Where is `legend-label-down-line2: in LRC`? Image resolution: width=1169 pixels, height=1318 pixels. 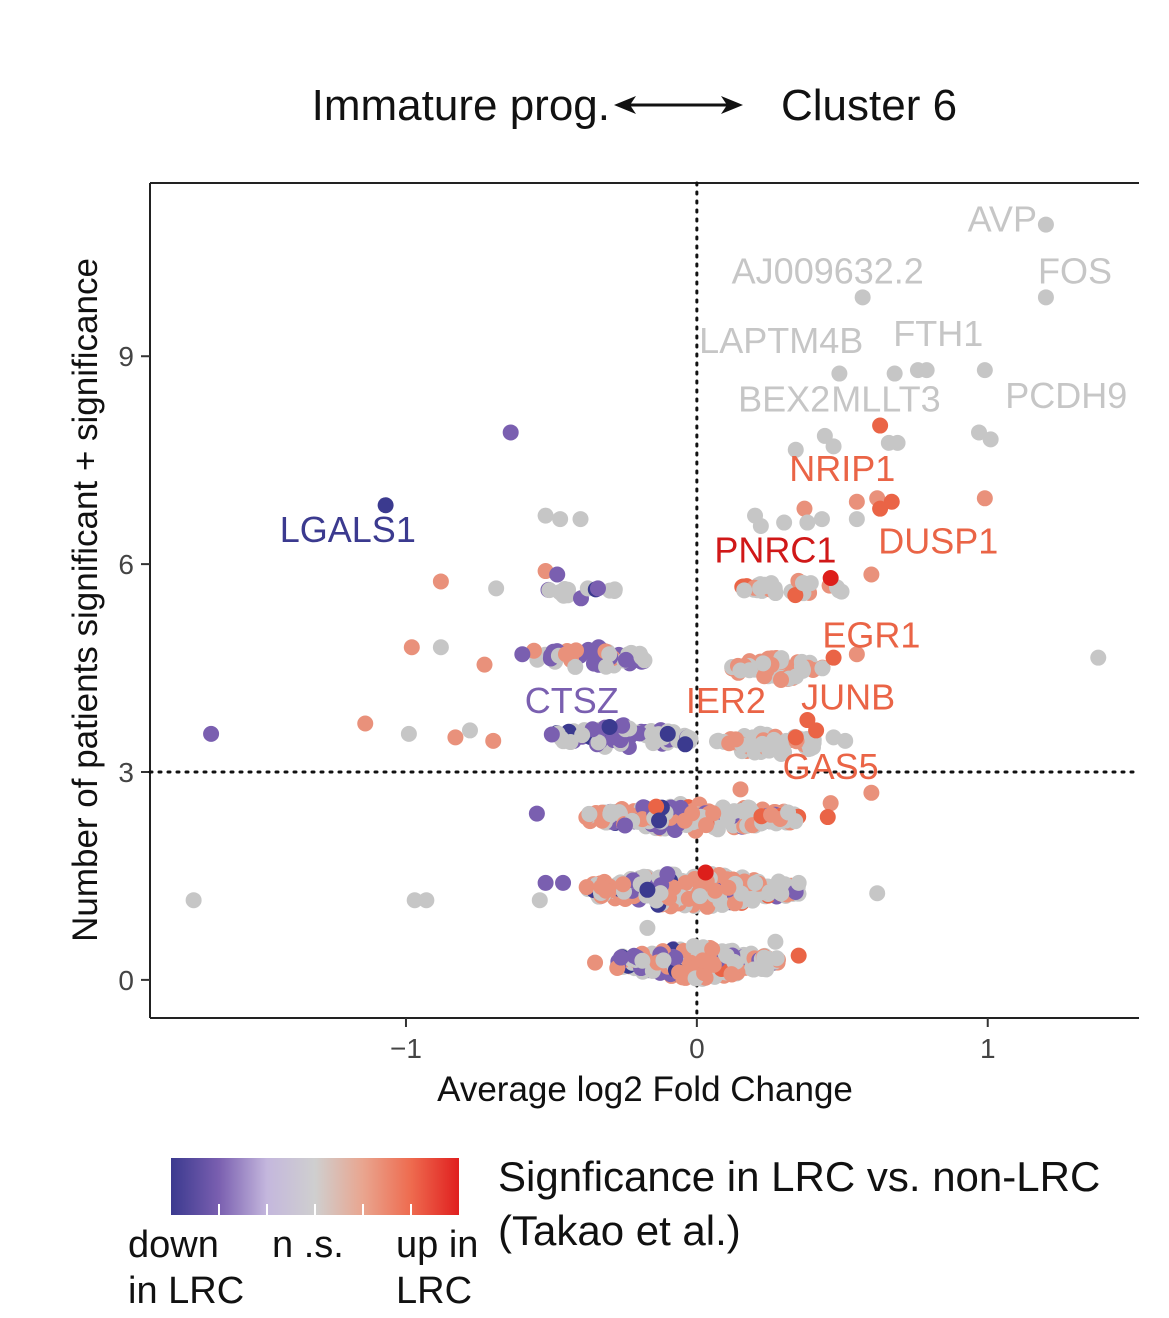
legend-label-down-line2: in LRC is located at coordinates (186, 1291).